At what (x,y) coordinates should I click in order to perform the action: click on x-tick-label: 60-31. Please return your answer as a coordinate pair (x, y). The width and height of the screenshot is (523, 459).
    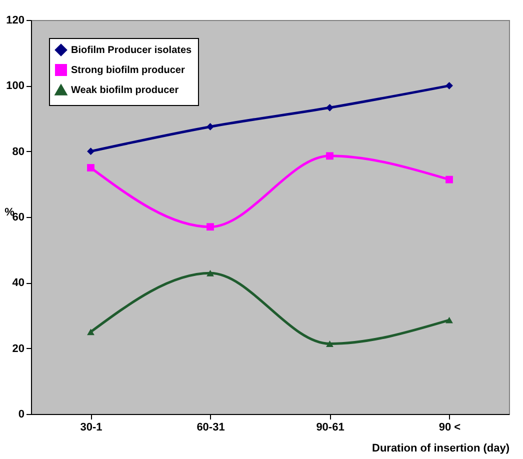
    Looking at the image, I should click on (210, 428).